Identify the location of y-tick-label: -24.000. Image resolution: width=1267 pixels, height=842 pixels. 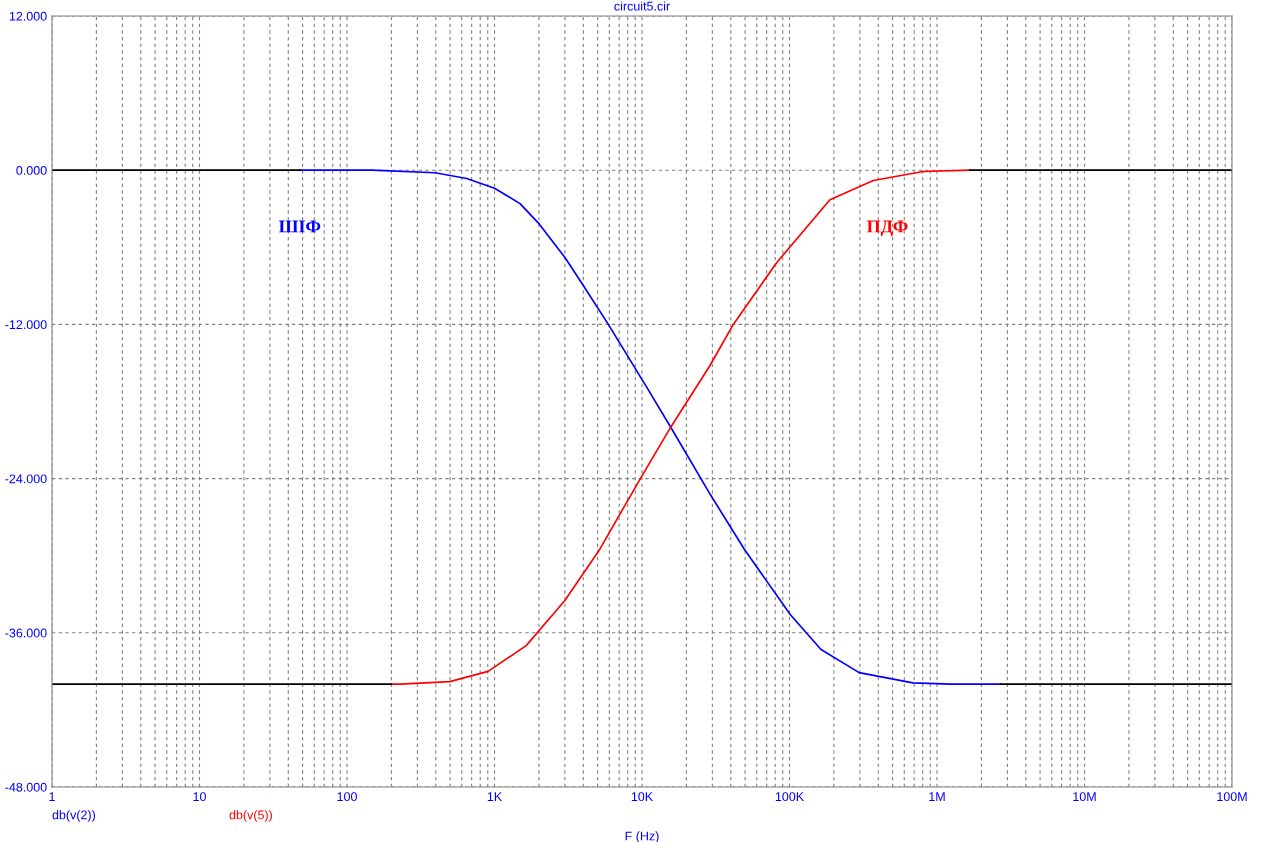
(26, 479).